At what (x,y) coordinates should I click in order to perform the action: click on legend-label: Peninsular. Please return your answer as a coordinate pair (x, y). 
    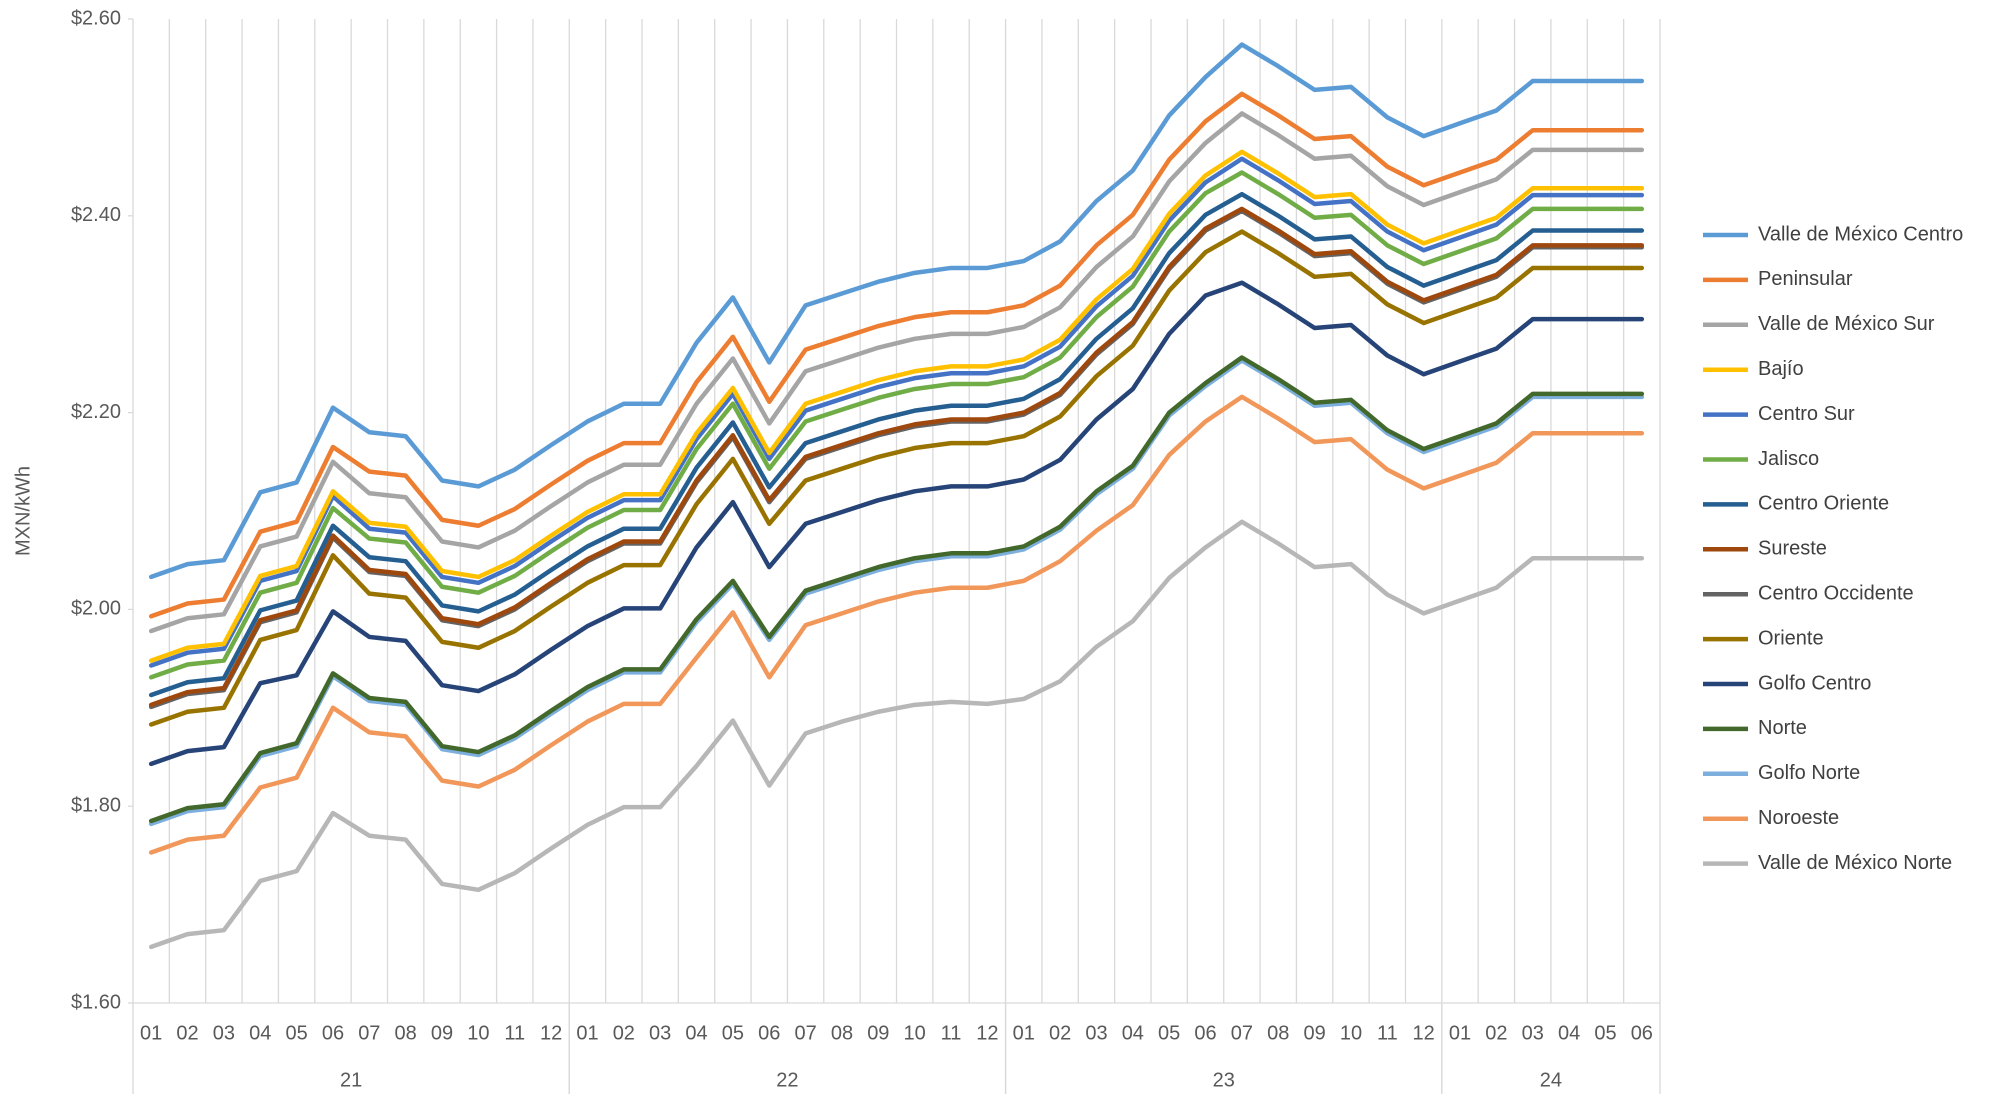
    Looking at the image, I should click on (1805, 279).